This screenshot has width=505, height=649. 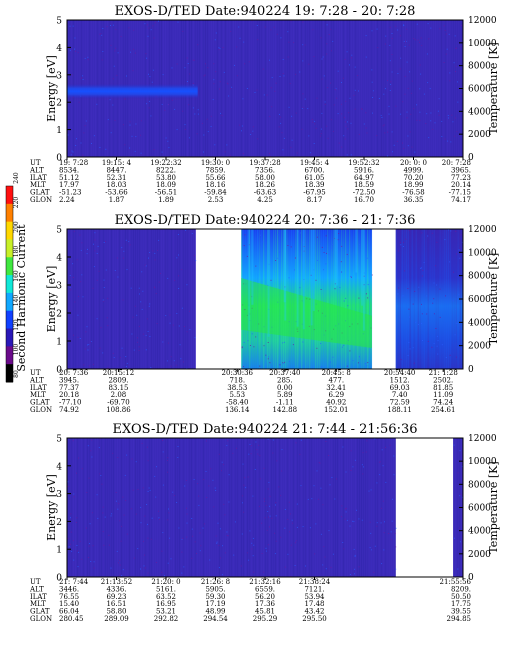 I want to click on ephemeris-value: 19:45: 4, so click(x=315, y=163).